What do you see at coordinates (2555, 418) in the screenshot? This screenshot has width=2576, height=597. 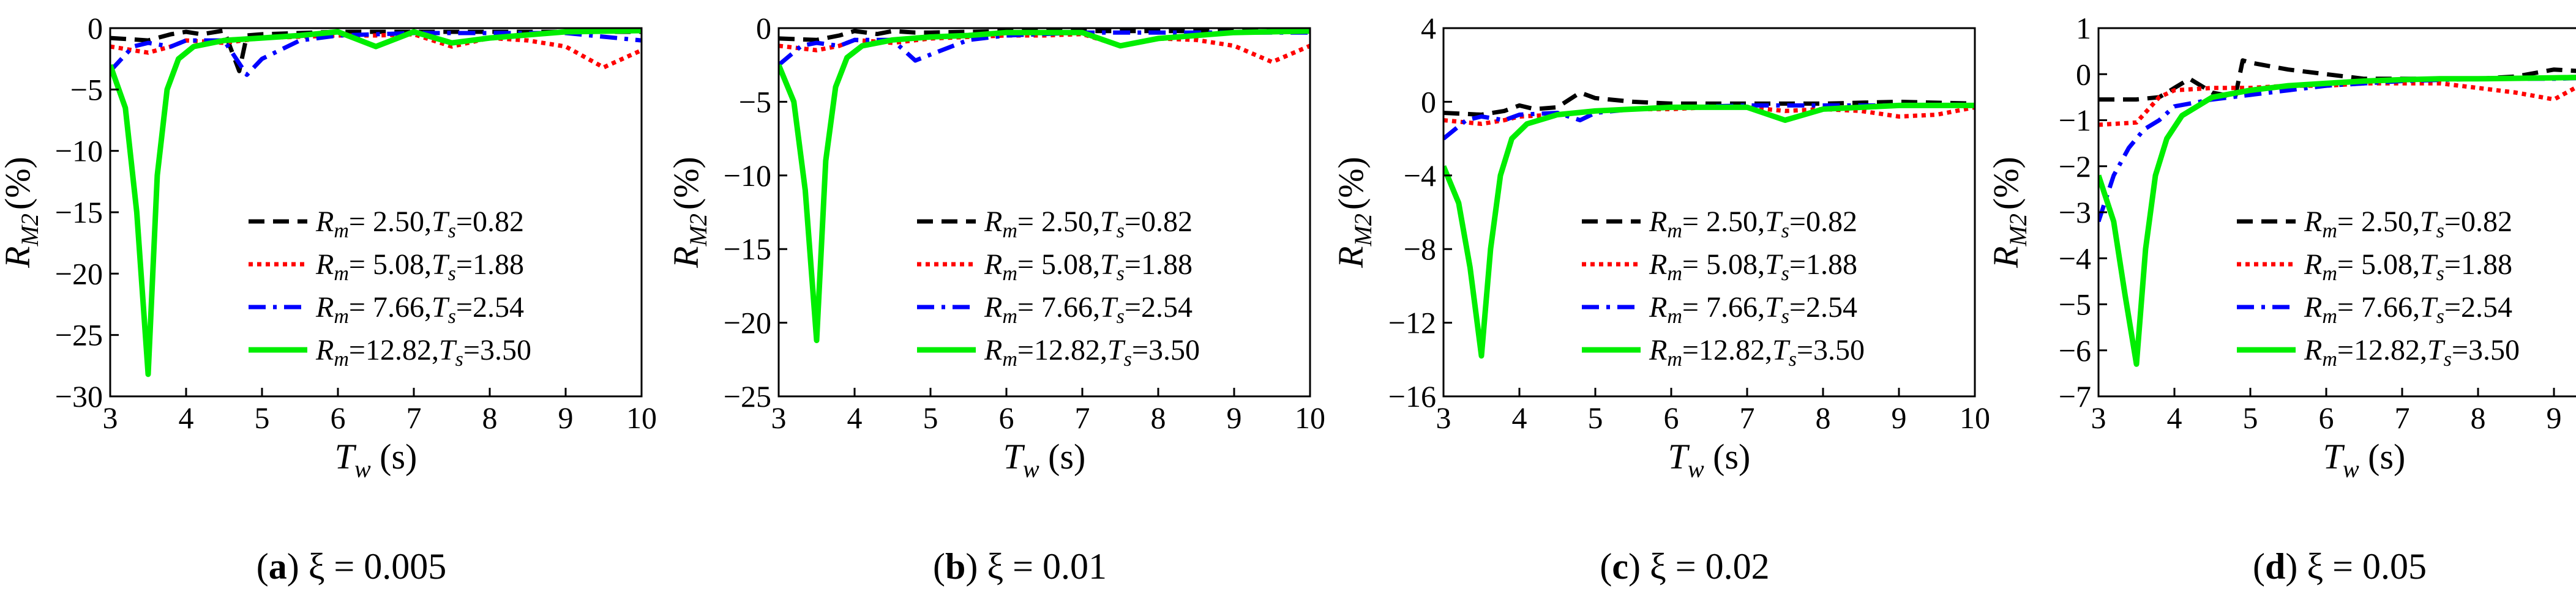 I see `x-tick-label: 9` at bounding box center [2555, 418].